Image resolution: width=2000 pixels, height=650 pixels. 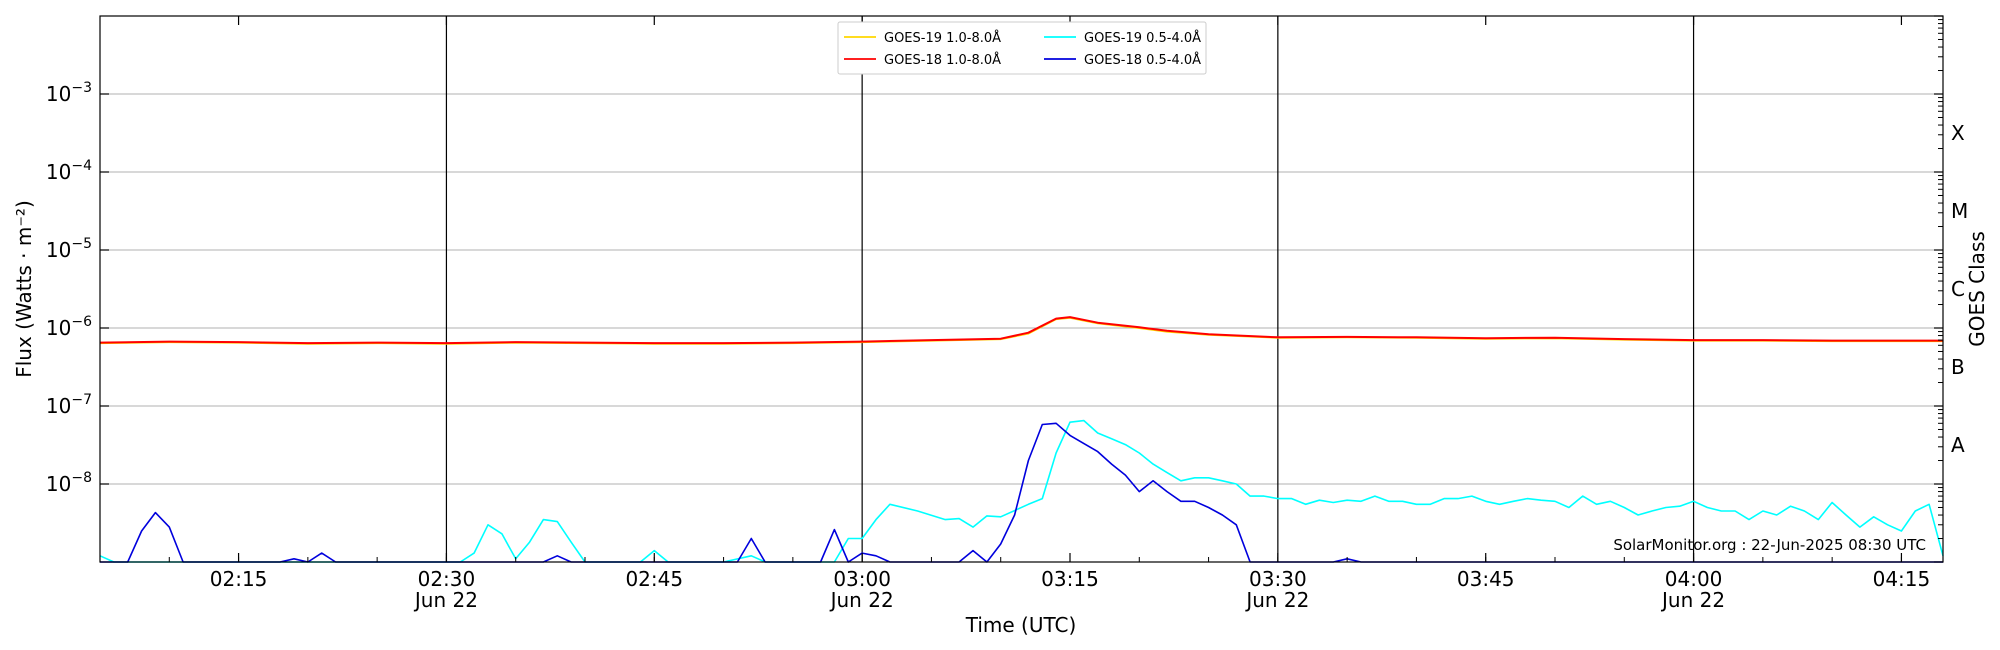 I want to click on x-tick-label: 03:30, so click(x=1278, y=579).